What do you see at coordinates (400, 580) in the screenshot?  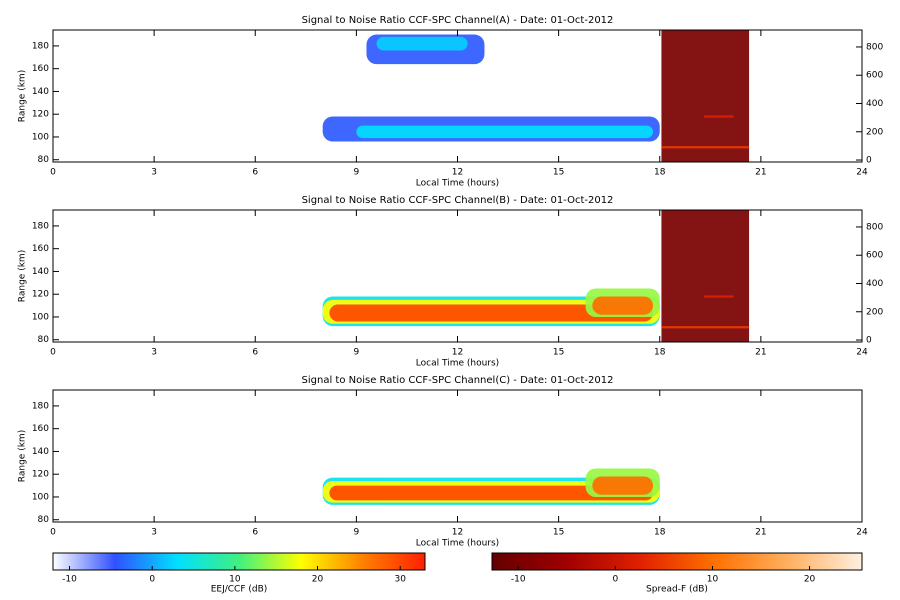 I see `colorbar-tick-label: 30` at bounding box center [400, 580].